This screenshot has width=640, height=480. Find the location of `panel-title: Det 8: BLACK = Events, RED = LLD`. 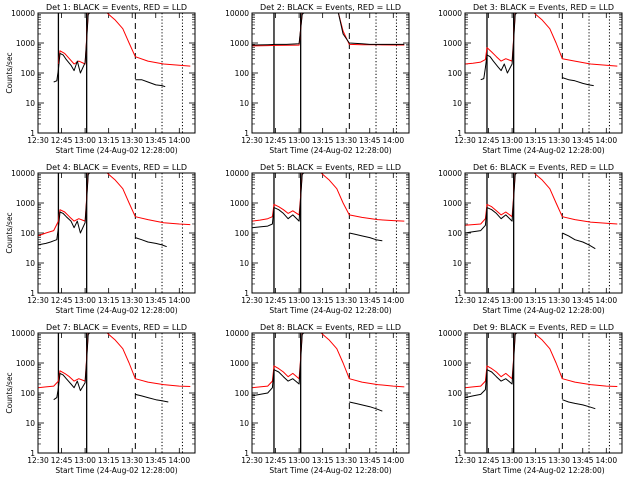

panel-title: Det 8: BLACK = Events, RED = LLD is located at coordinates (330, 327).